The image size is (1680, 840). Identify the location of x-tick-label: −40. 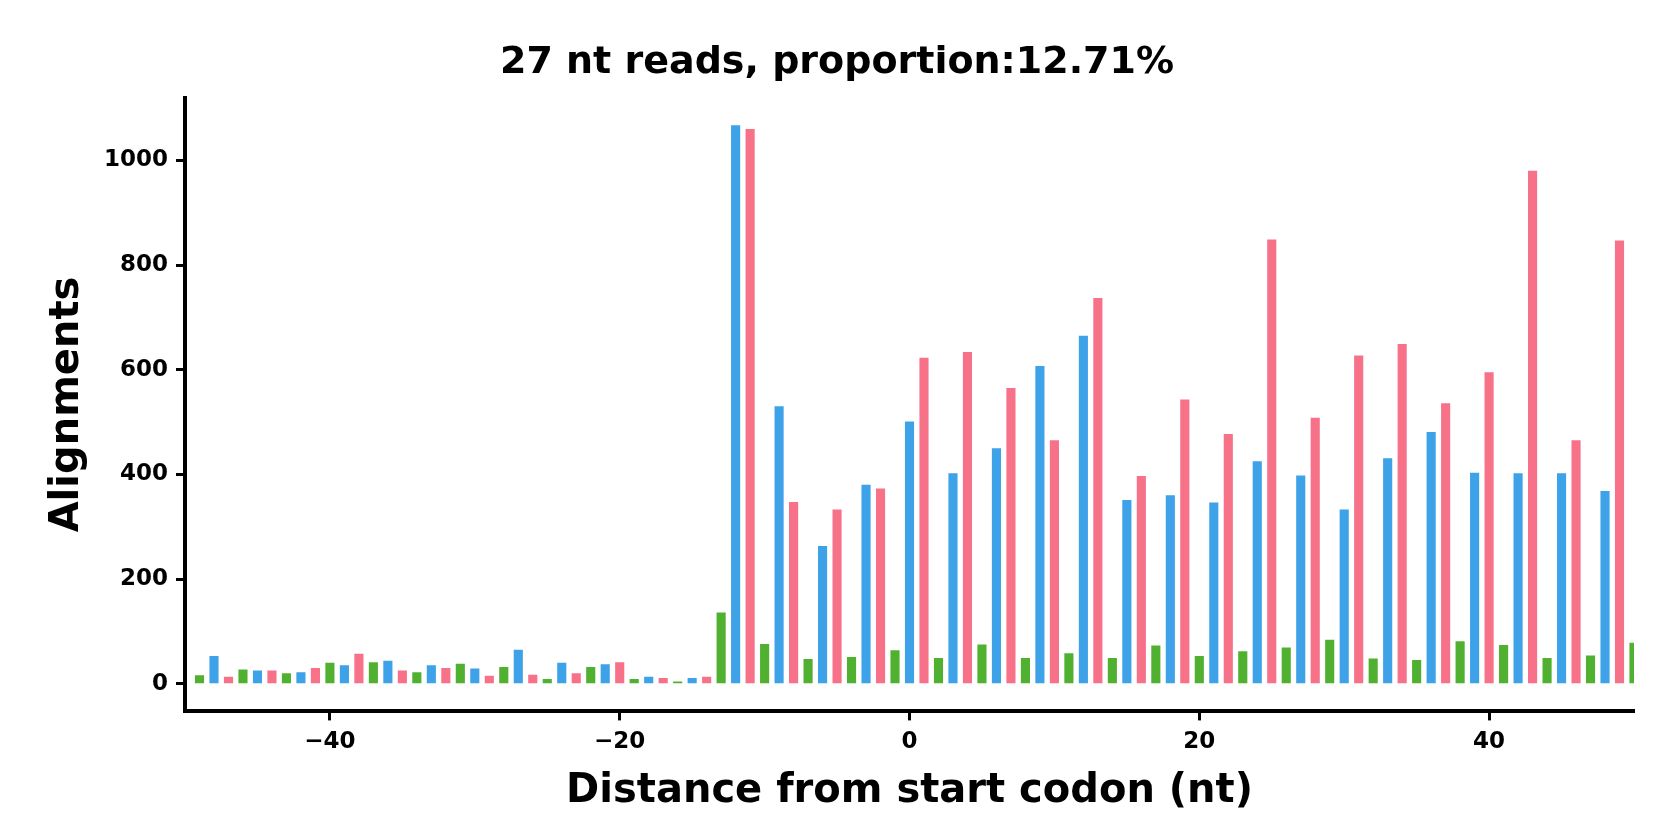
(330, 740).